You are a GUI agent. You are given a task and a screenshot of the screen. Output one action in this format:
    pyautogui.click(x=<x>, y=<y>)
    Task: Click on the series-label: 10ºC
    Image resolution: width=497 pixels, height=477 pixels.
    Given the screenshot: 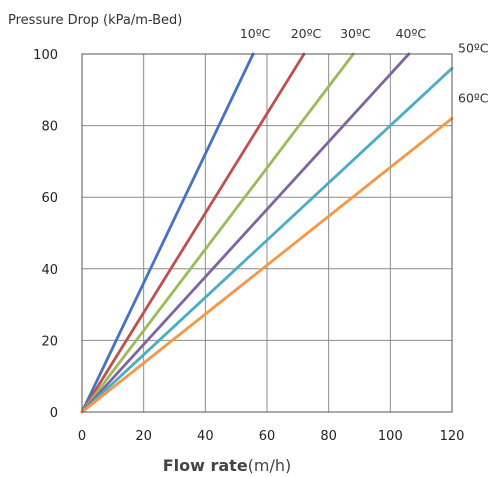 What is the action you would take?
    pyautogui.click(x=255, y=33)
    